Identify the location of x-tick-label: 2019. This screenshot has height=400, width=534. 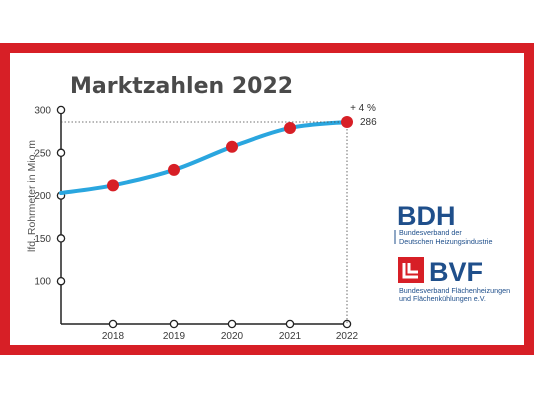
(174, 336).